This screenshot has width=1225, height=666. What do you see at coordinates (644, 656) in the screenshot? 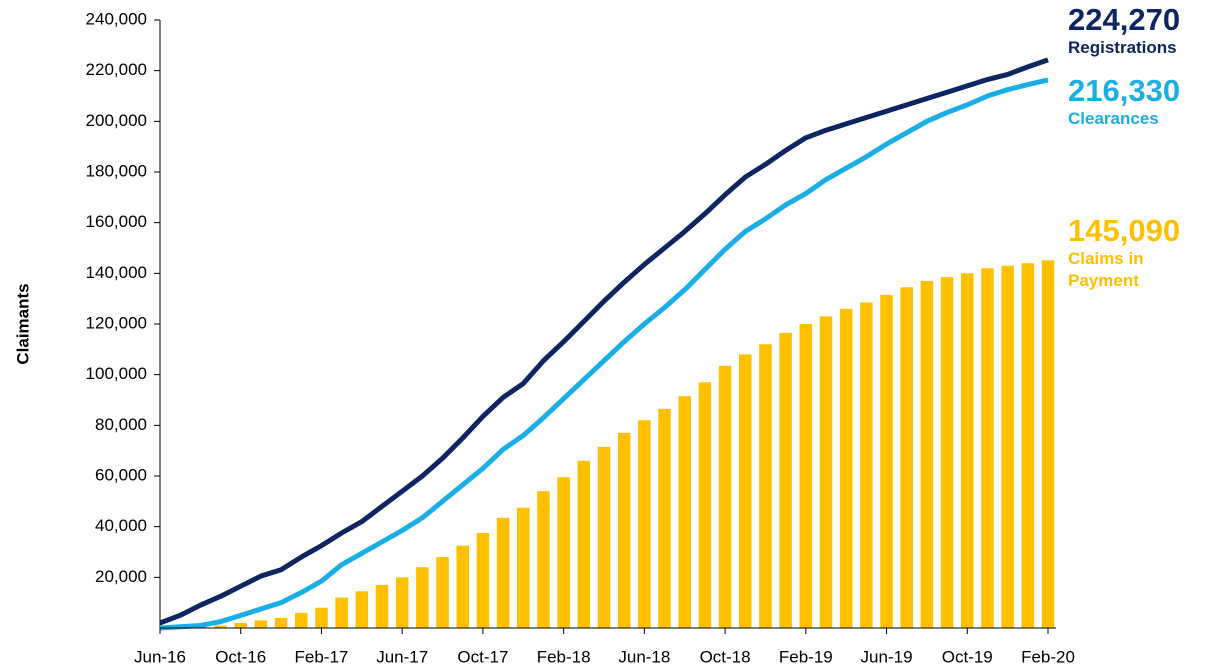
I see `x-tick-label: Jun-18` at bounding box center [644, 656].